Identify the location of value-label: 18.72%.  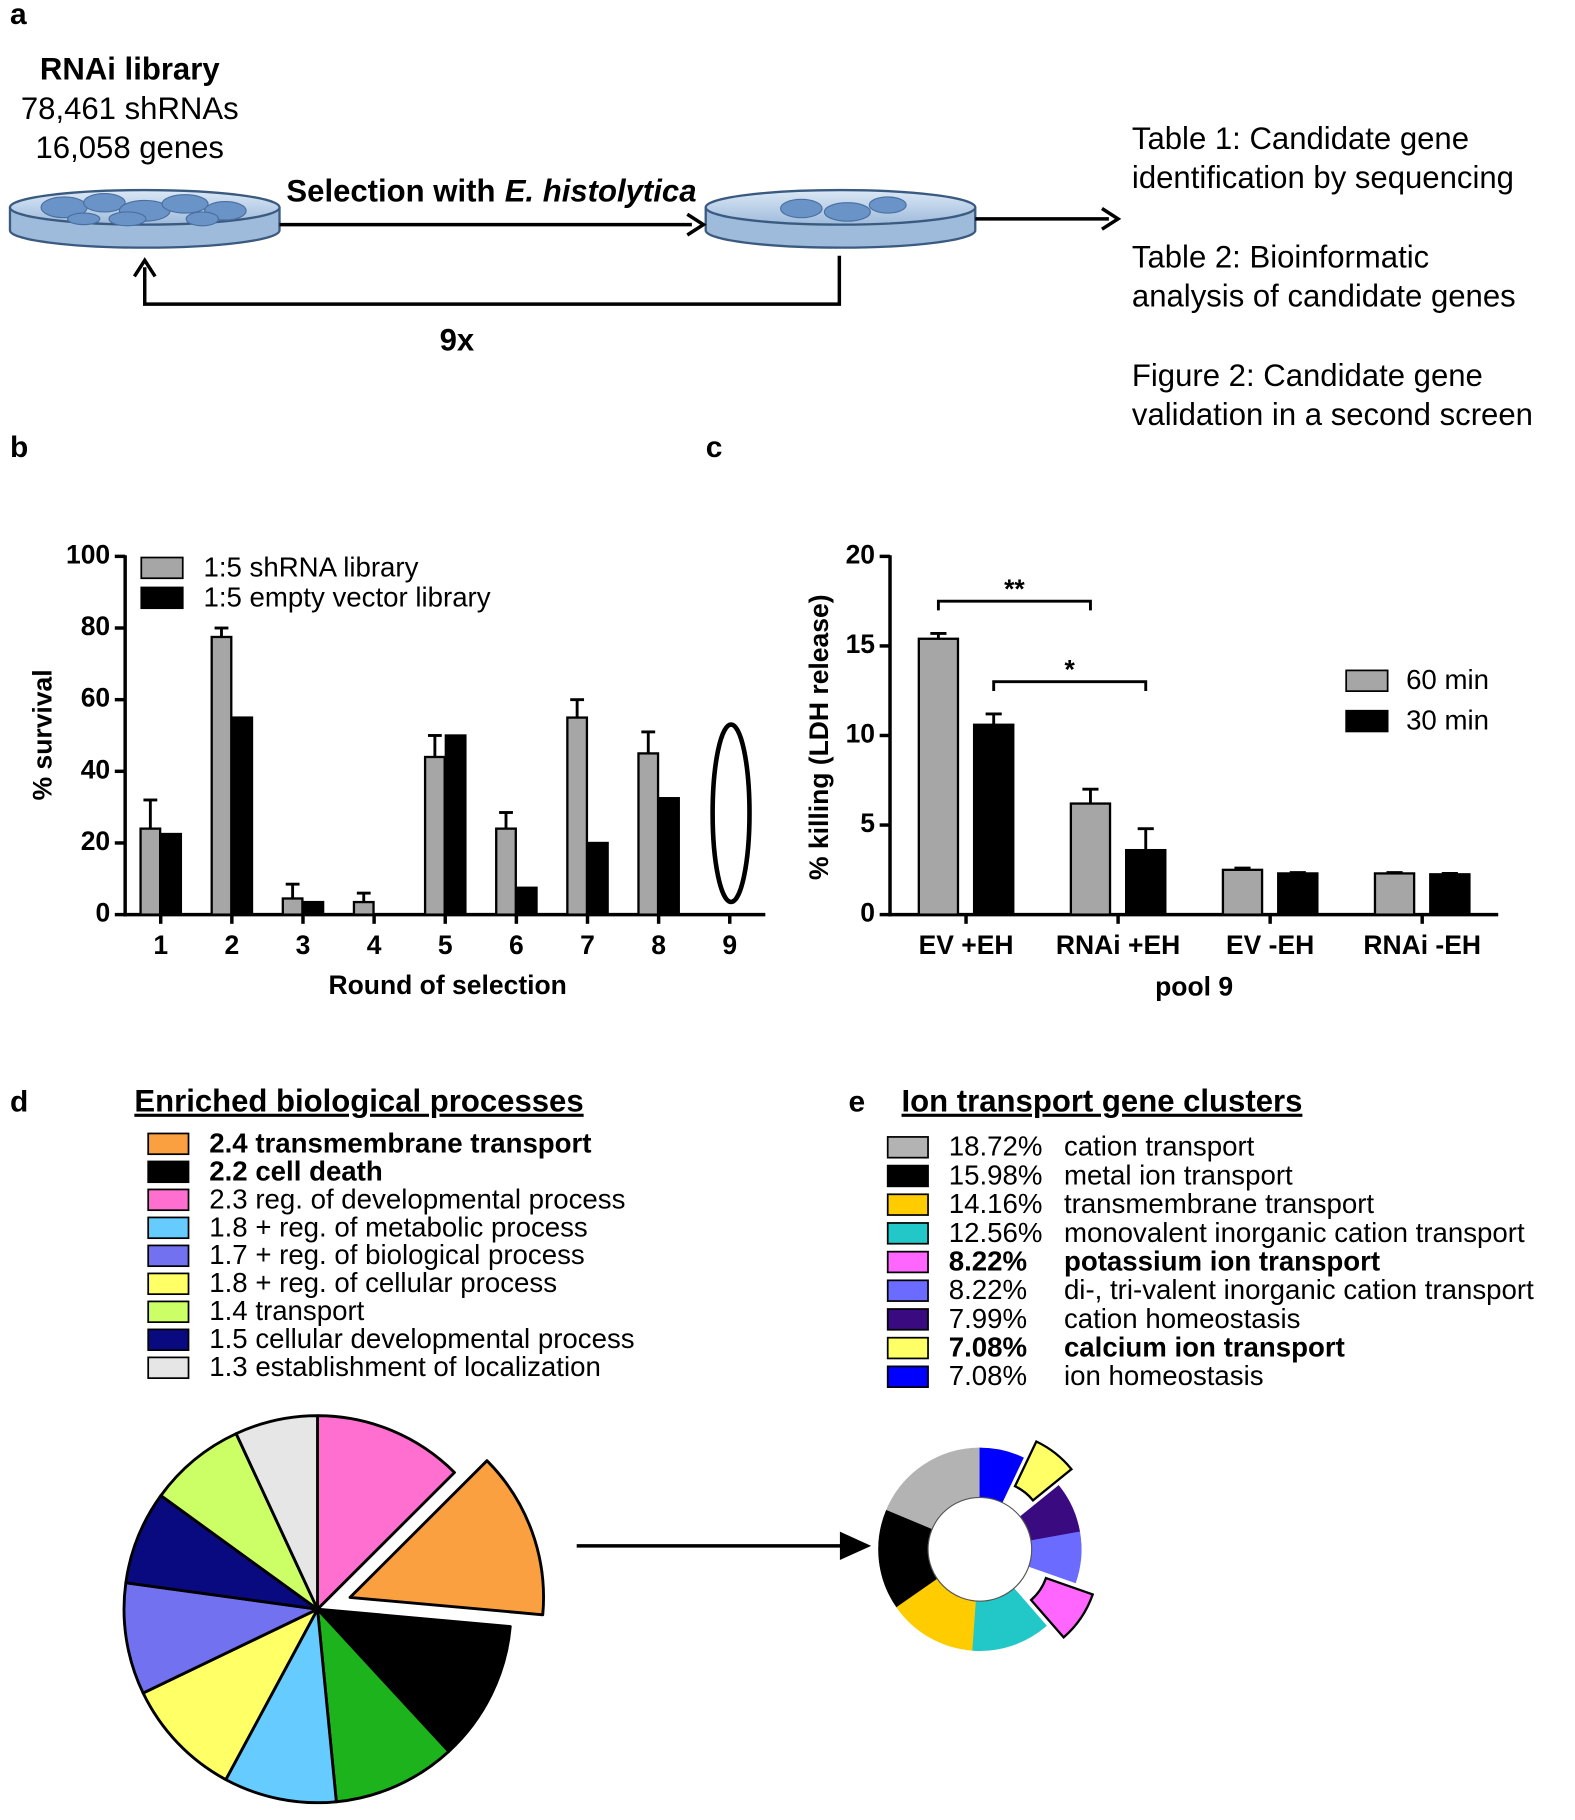
(996, 1146).